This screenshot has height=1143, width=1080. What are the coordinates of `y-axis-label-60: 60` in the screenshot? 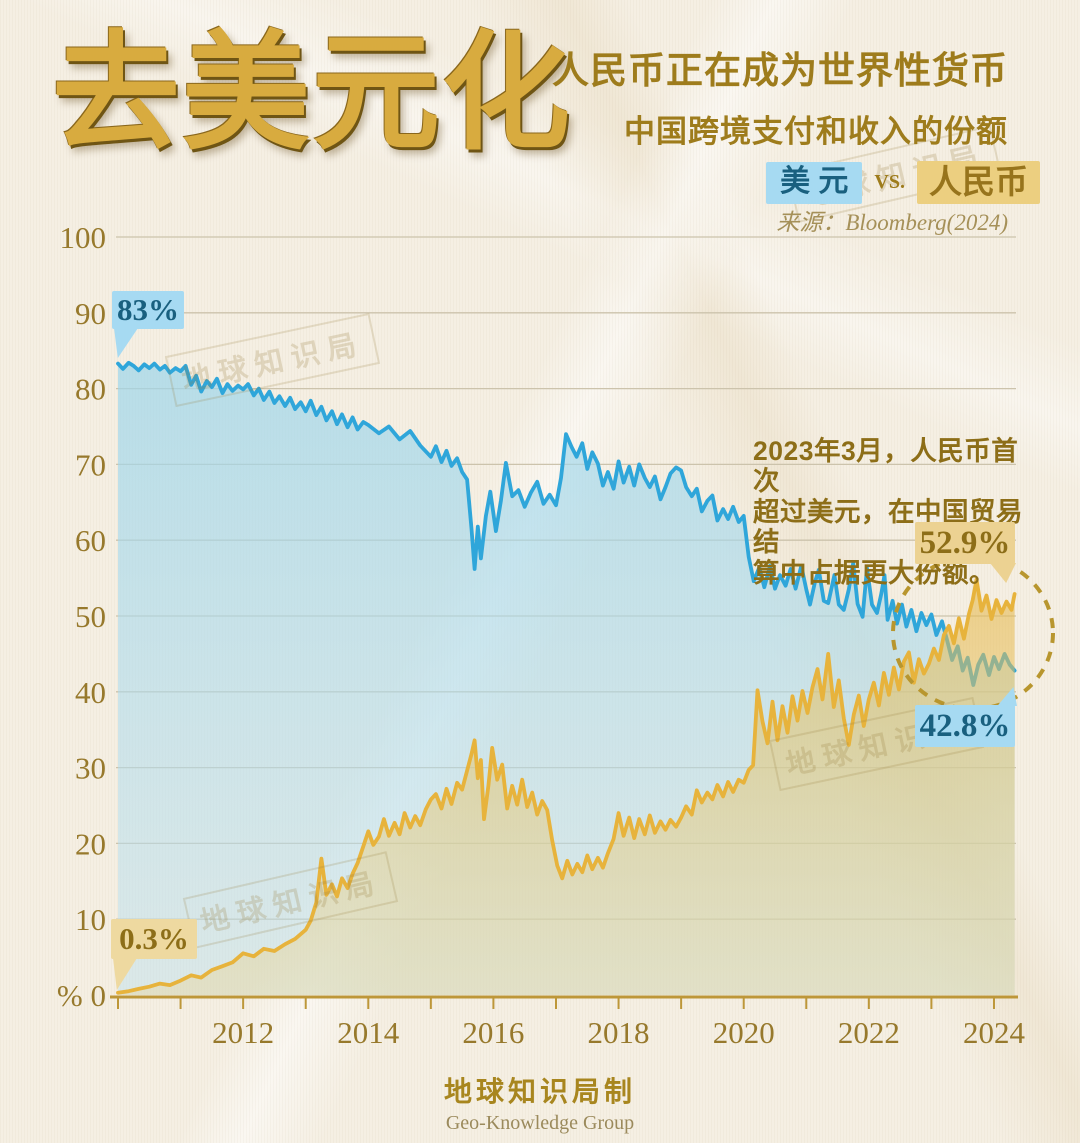 It's located at (90, 540).